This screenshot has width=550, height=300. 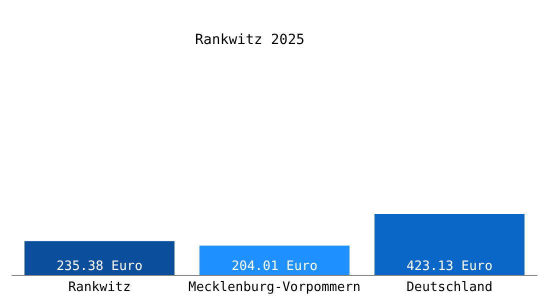 What do you see at coordinates (99, 266) in the screenshot?
I see `data-label: 235.38 Euro` at bounding box center [99, 266].